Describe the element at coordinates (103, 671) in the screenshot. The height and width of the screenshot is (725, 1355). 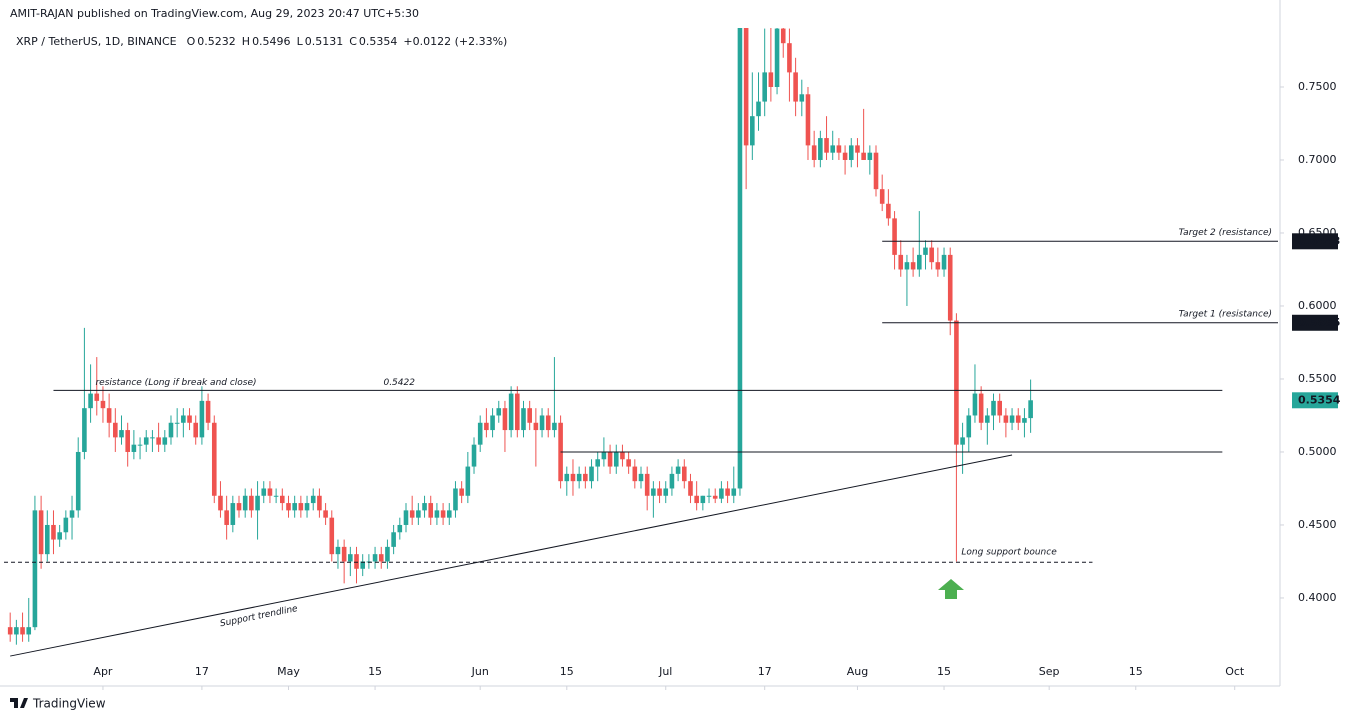
I see `x-tick-label: Apr` at that location.